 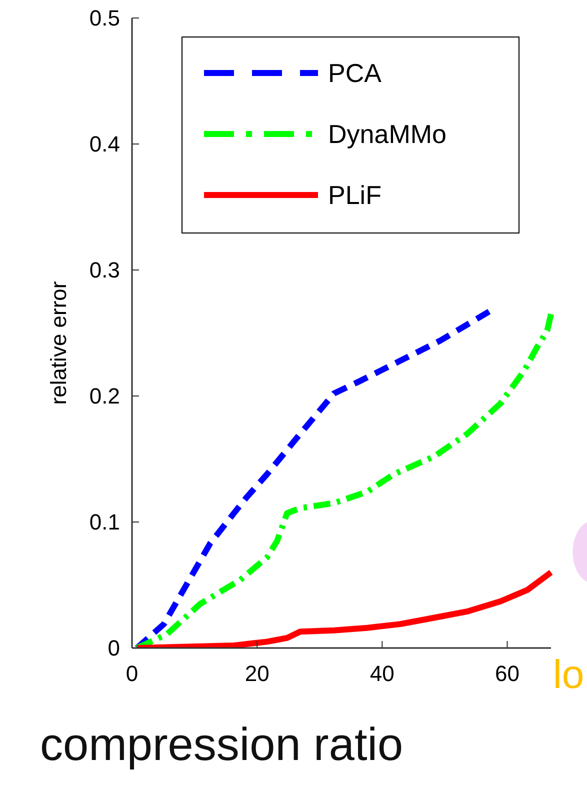 I want to click on x-tick-label: 20, so click(x=257, y=673).